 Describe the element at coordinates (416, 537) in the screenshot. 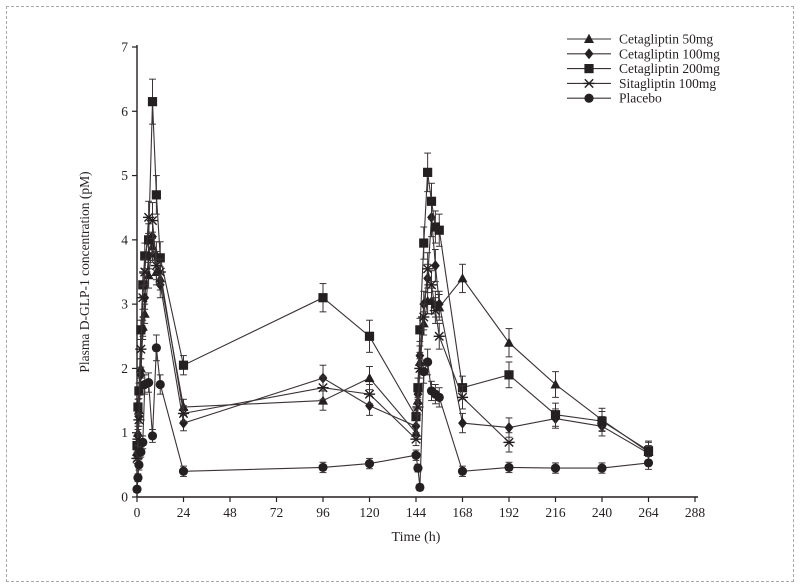

I see `x-axis-title: Time (h)` at that location.